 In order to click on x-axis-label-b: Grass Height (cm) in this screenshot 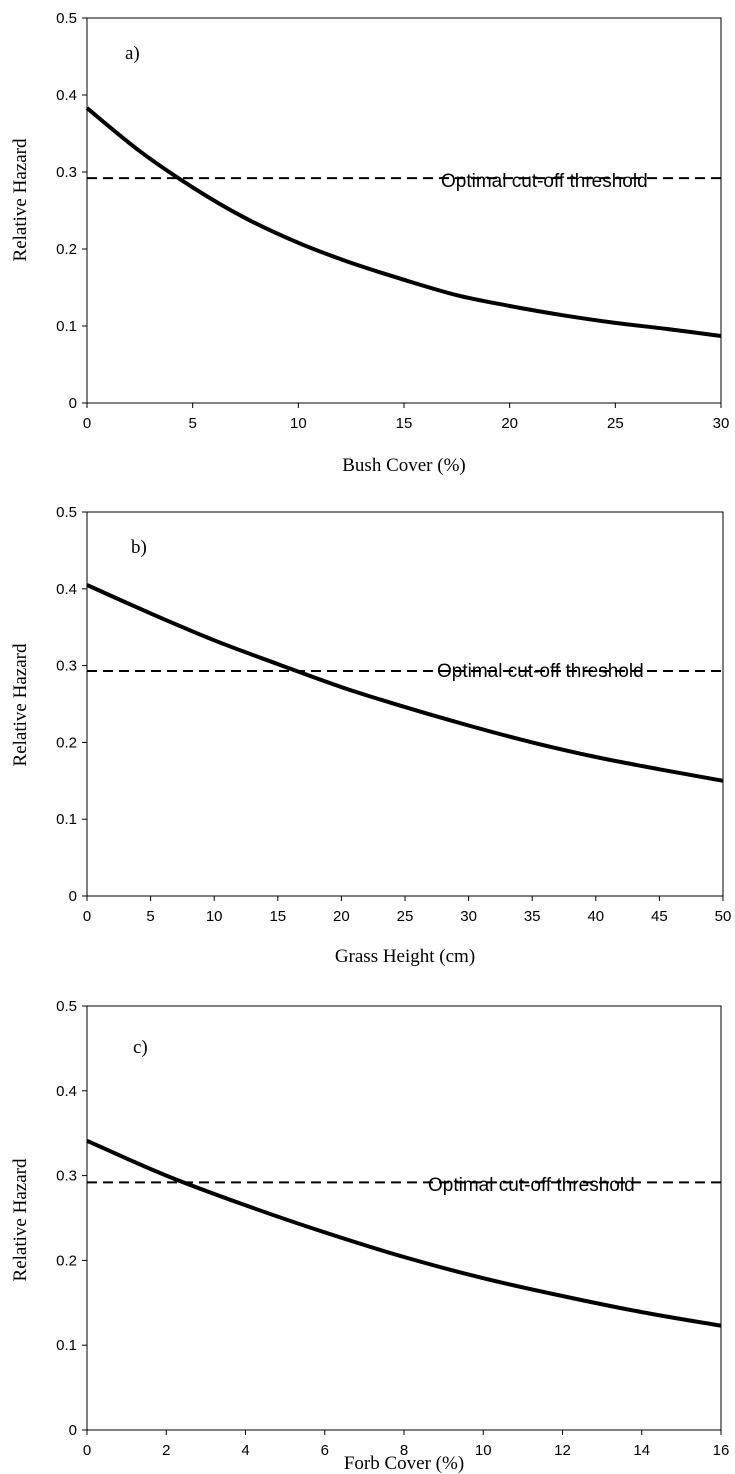, I will do `click(405, 956)`.